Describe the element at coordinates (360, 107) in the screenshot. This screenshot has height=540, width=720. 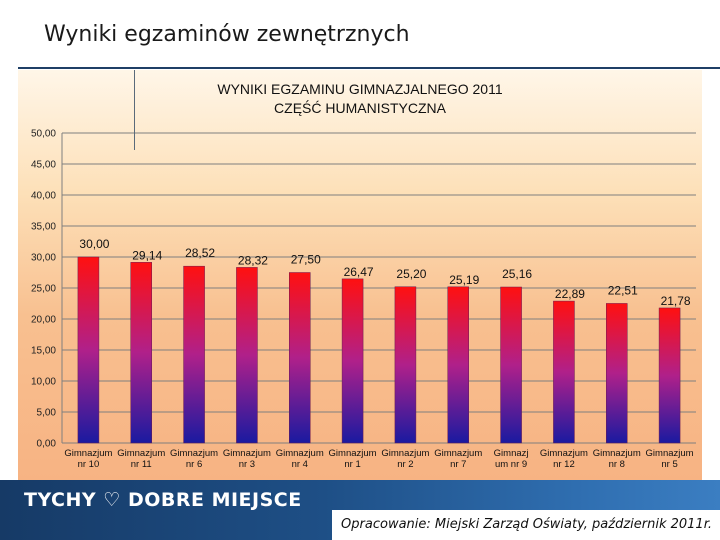
I see `chart-title-line2: CZĘŚĆ HUMANISTYCZNA` at that location.